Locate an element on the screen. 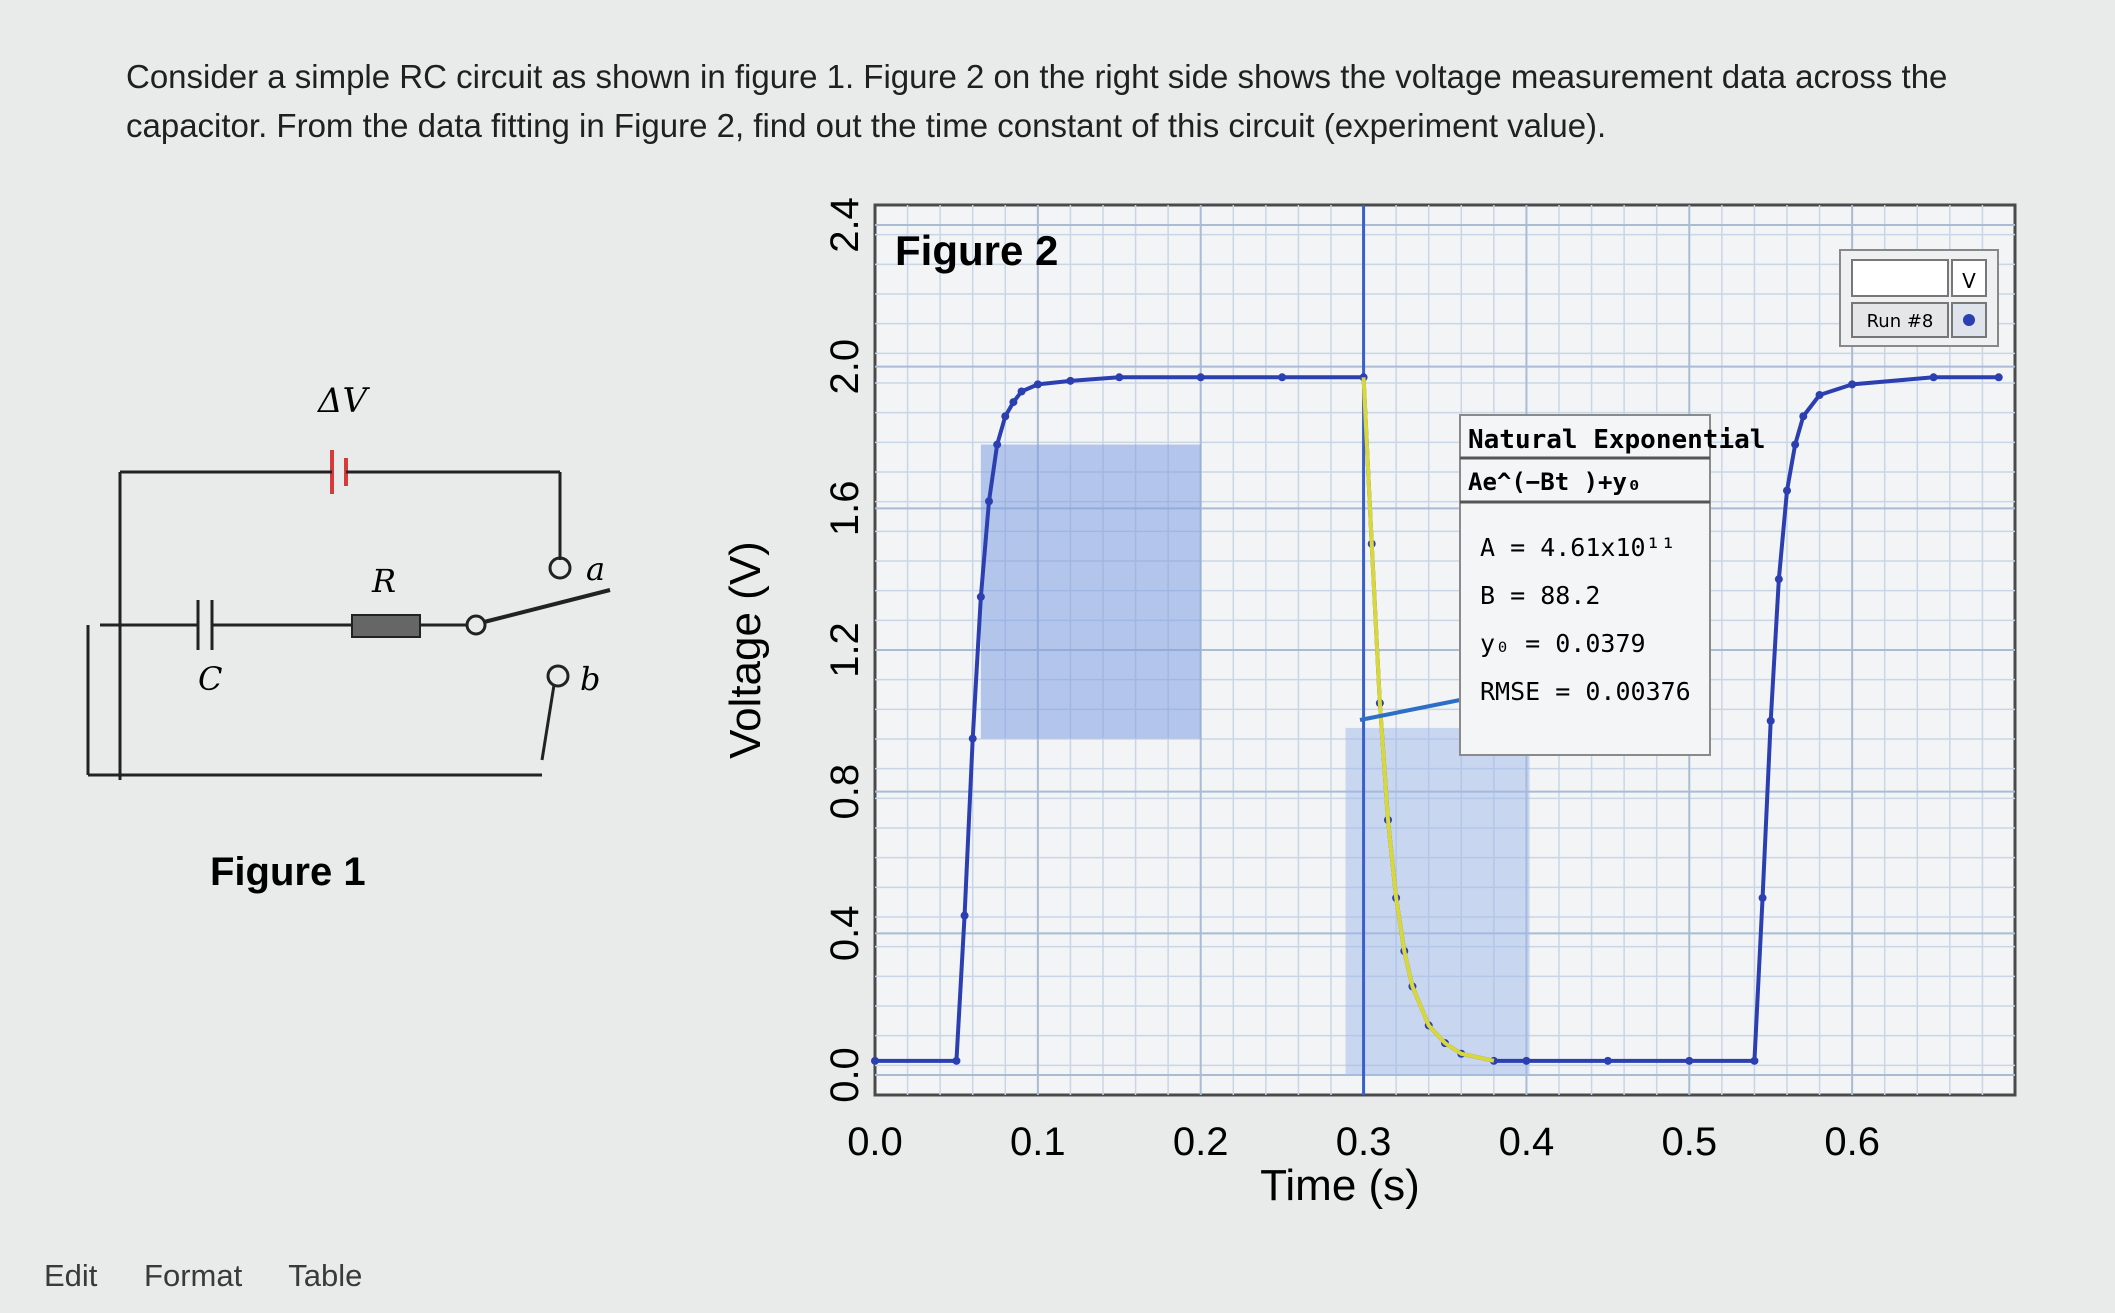  y-tick-label: 0.0 is located at coordinates (845, 1075).